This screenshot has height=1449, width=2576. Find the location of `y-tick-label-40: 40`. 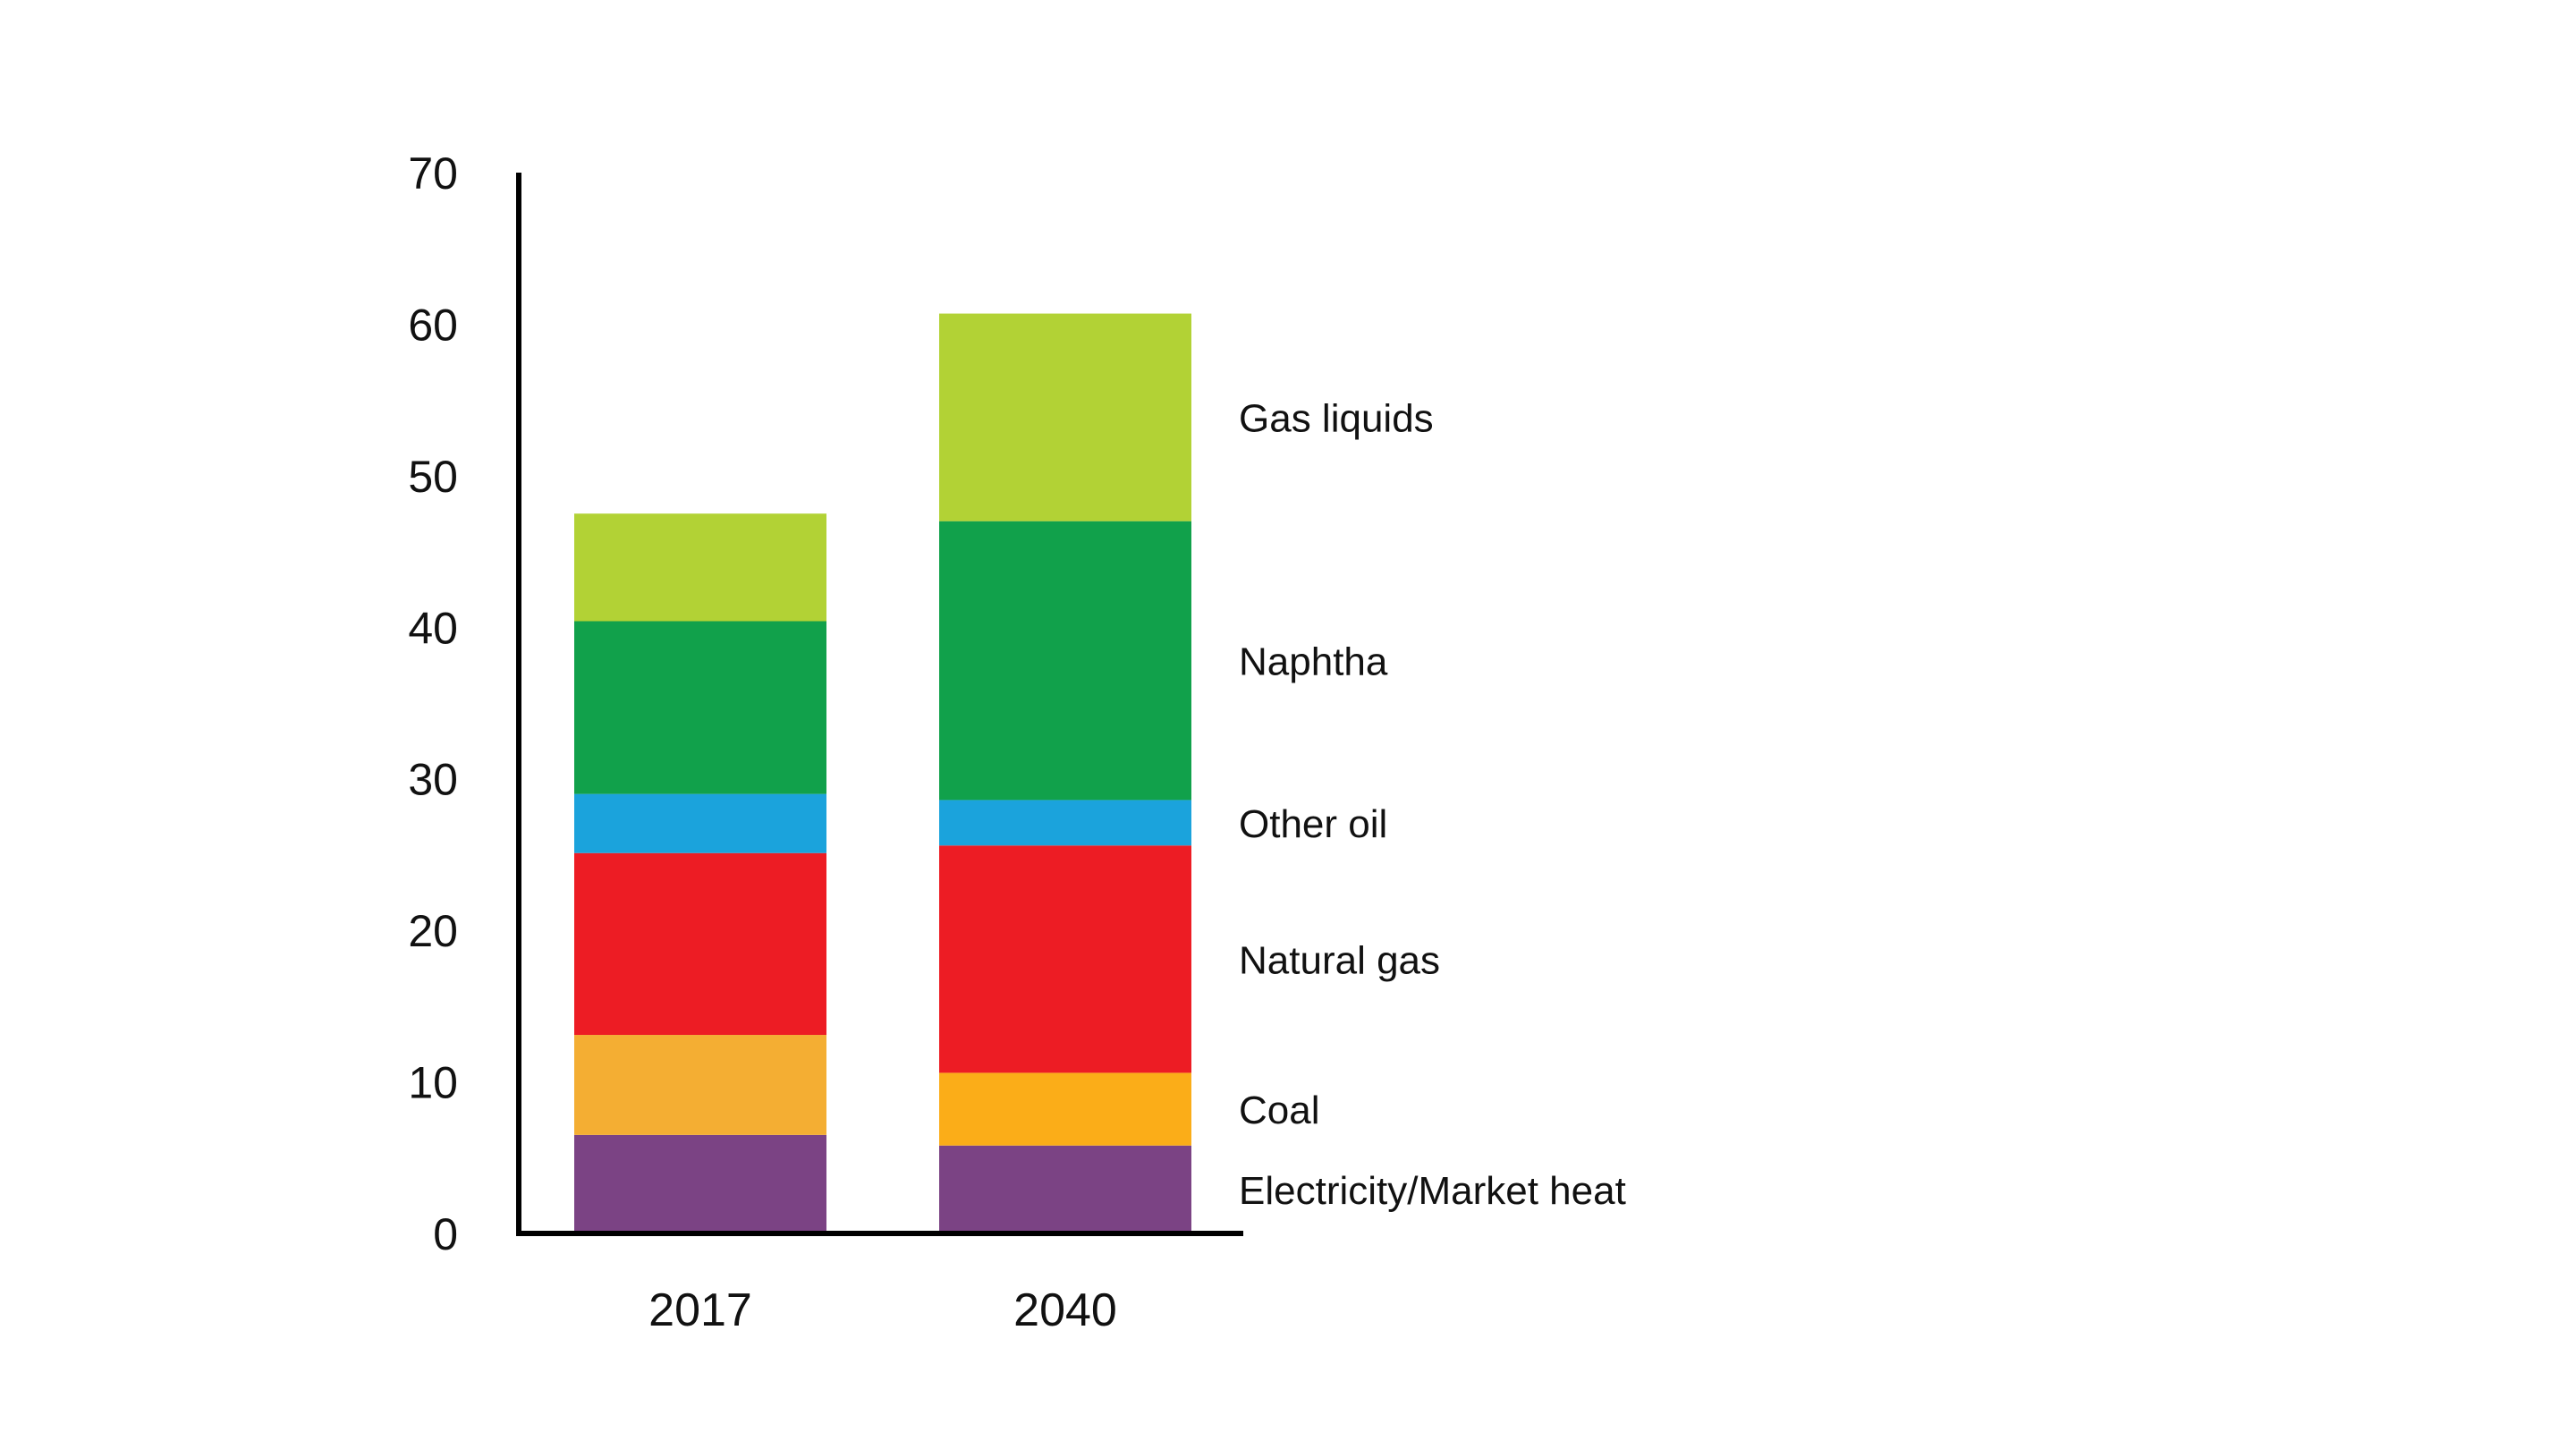

y-tick-label-40: 40 is located at coordinates (433, 628).